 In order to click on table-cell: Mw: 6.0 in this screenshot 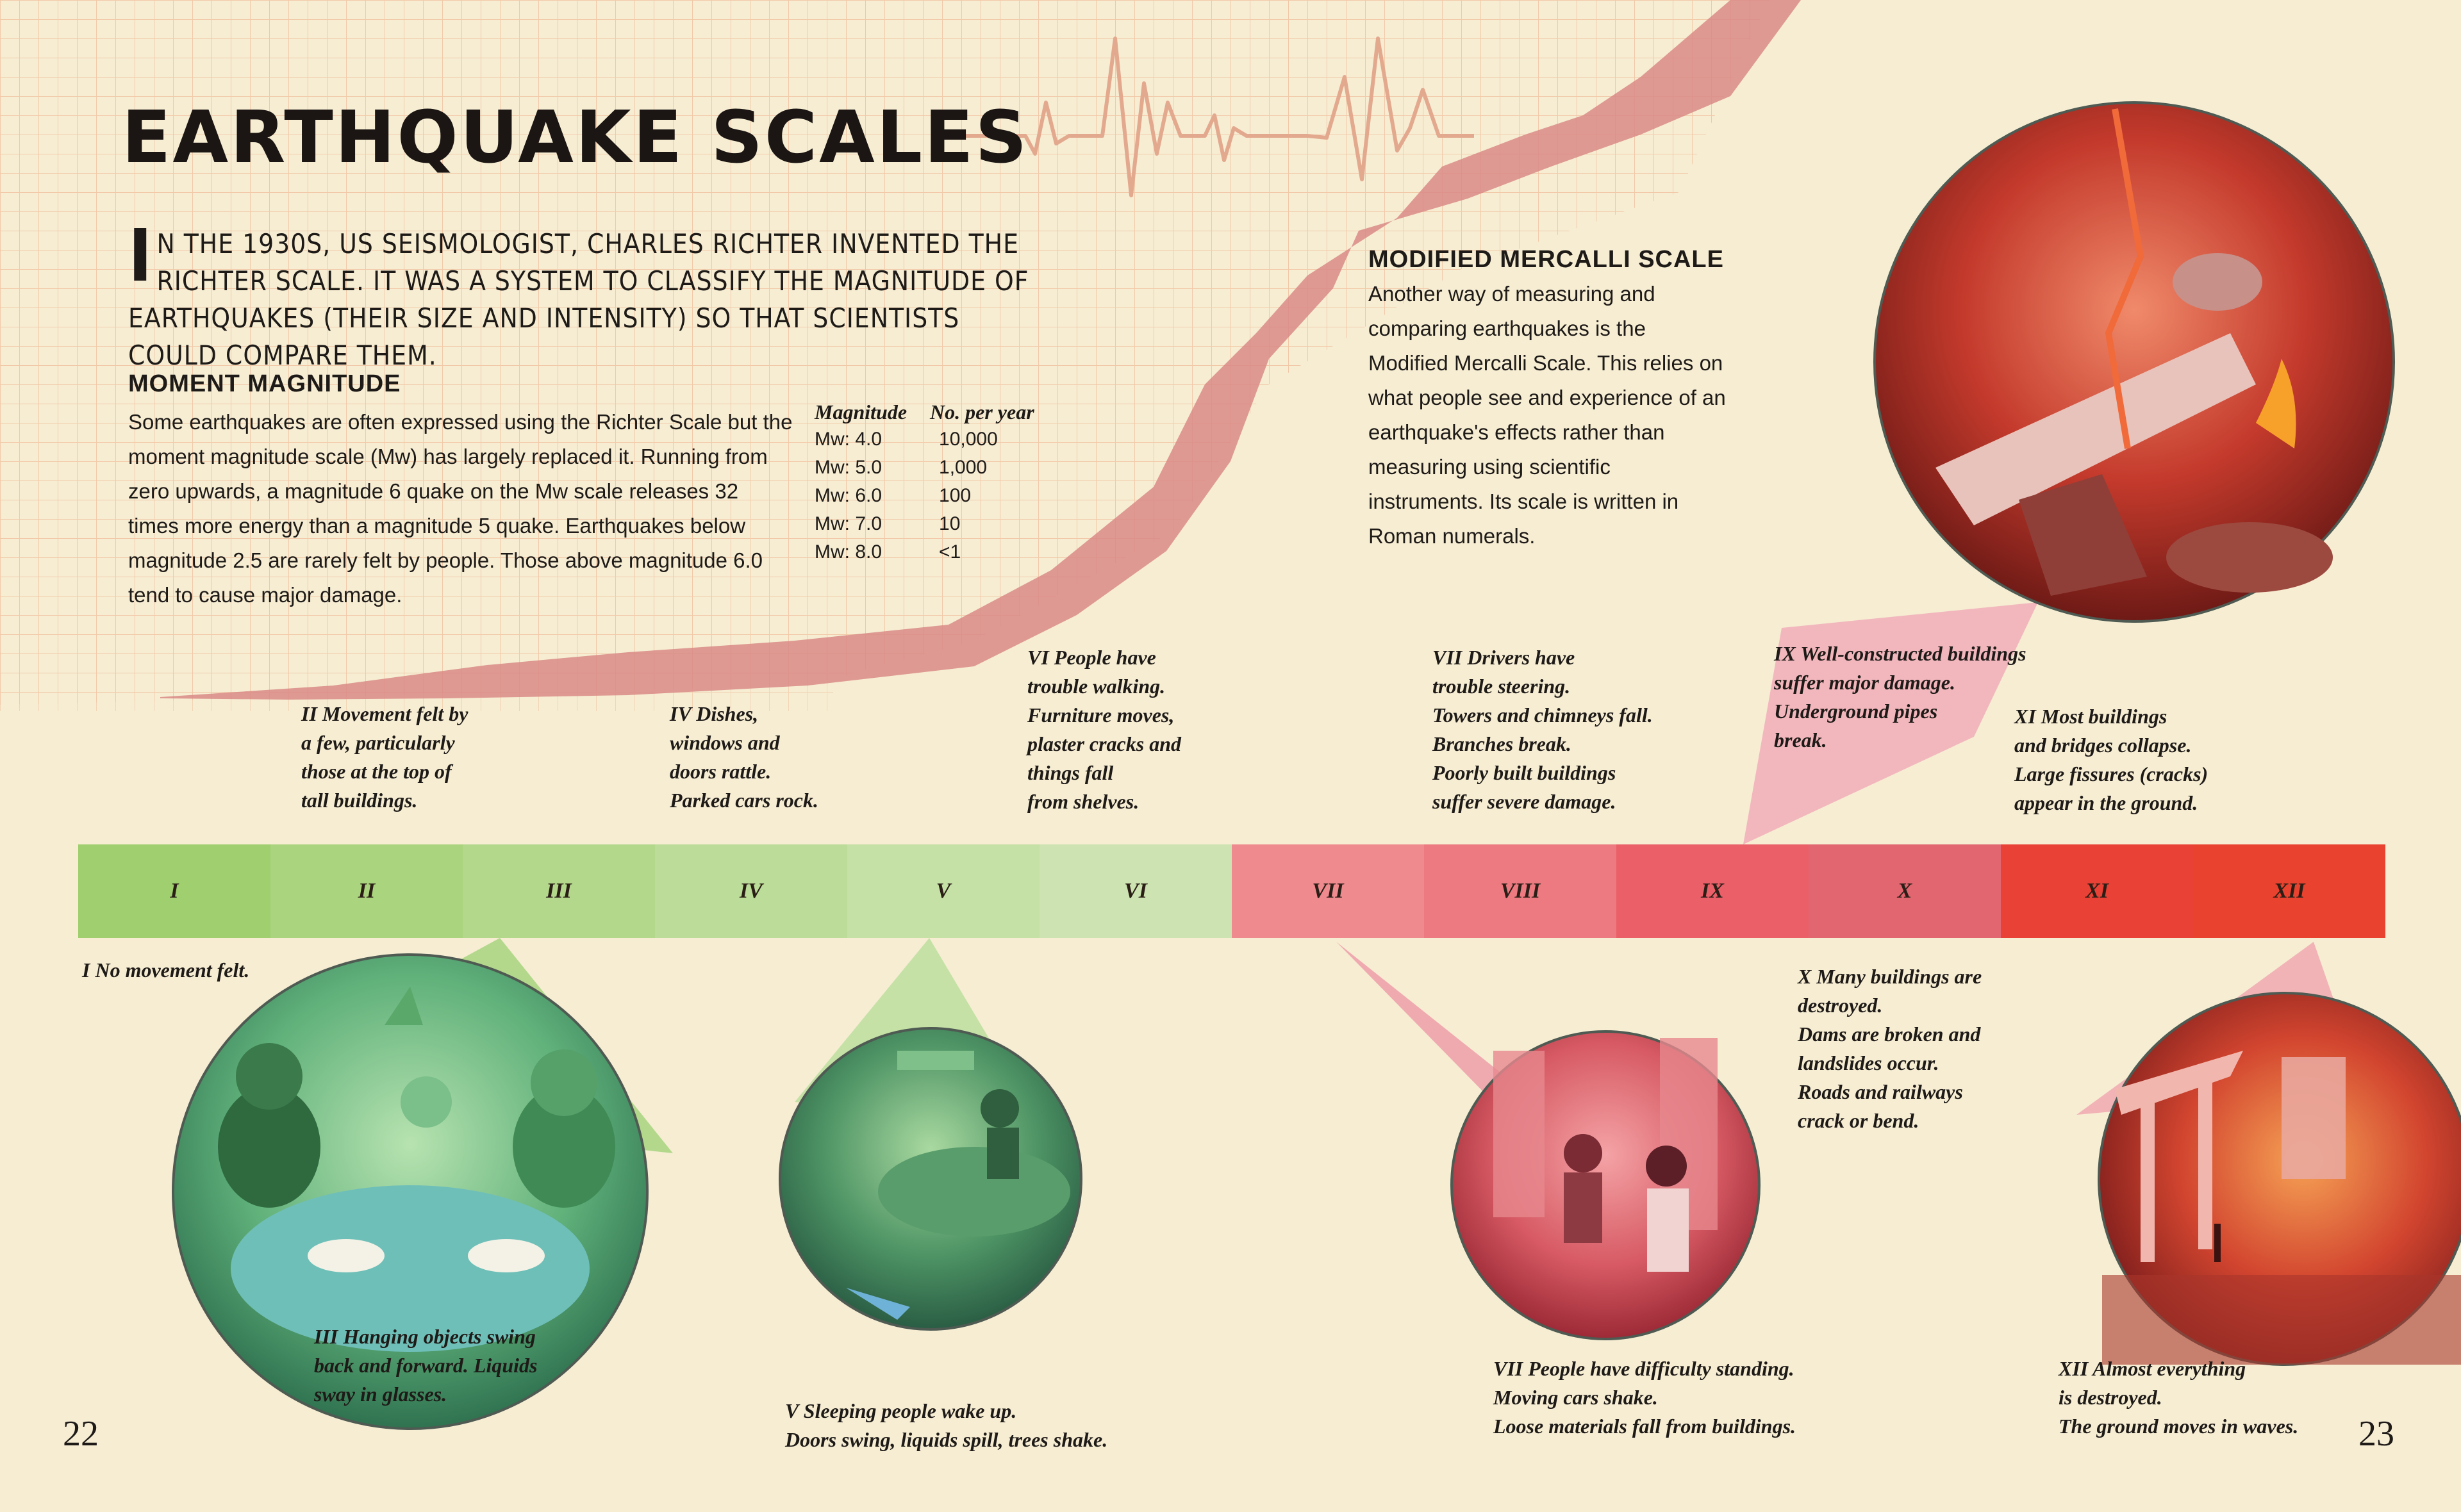, I will do `click(848, 495)`.